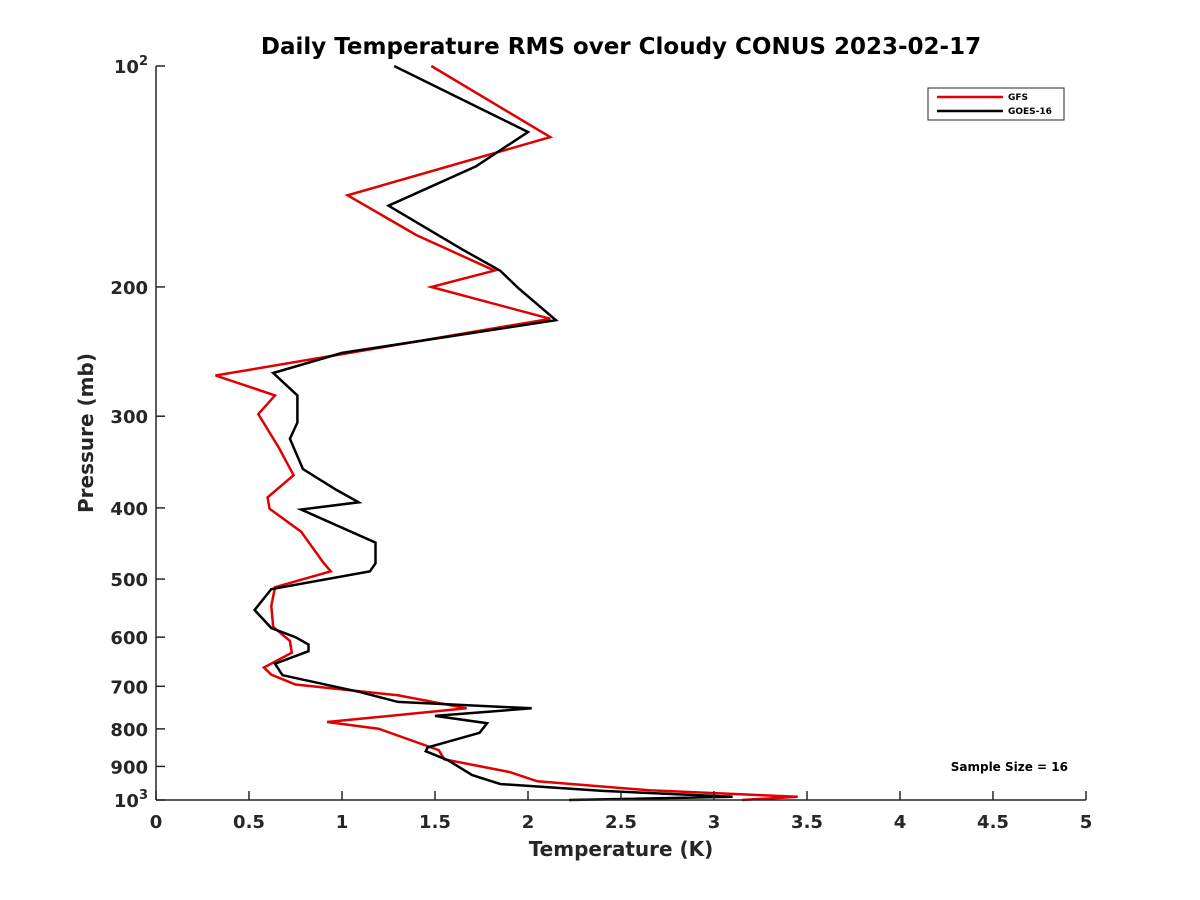 The height and width of the screenshot is (900, 1200). Describe the element at coordinates (131, 66) in the screenshot. I see `y-tick-label: 10²` at that location.